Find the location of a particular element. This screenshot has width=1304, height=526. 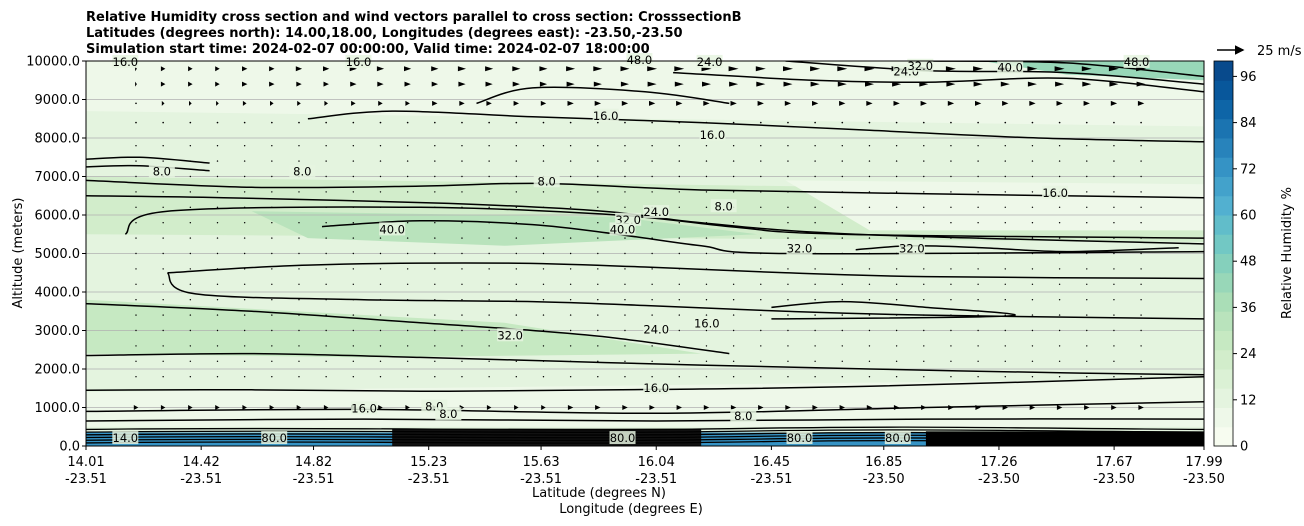

x-tick-label-lat: 15.63 is located at coordinates (540, 462).